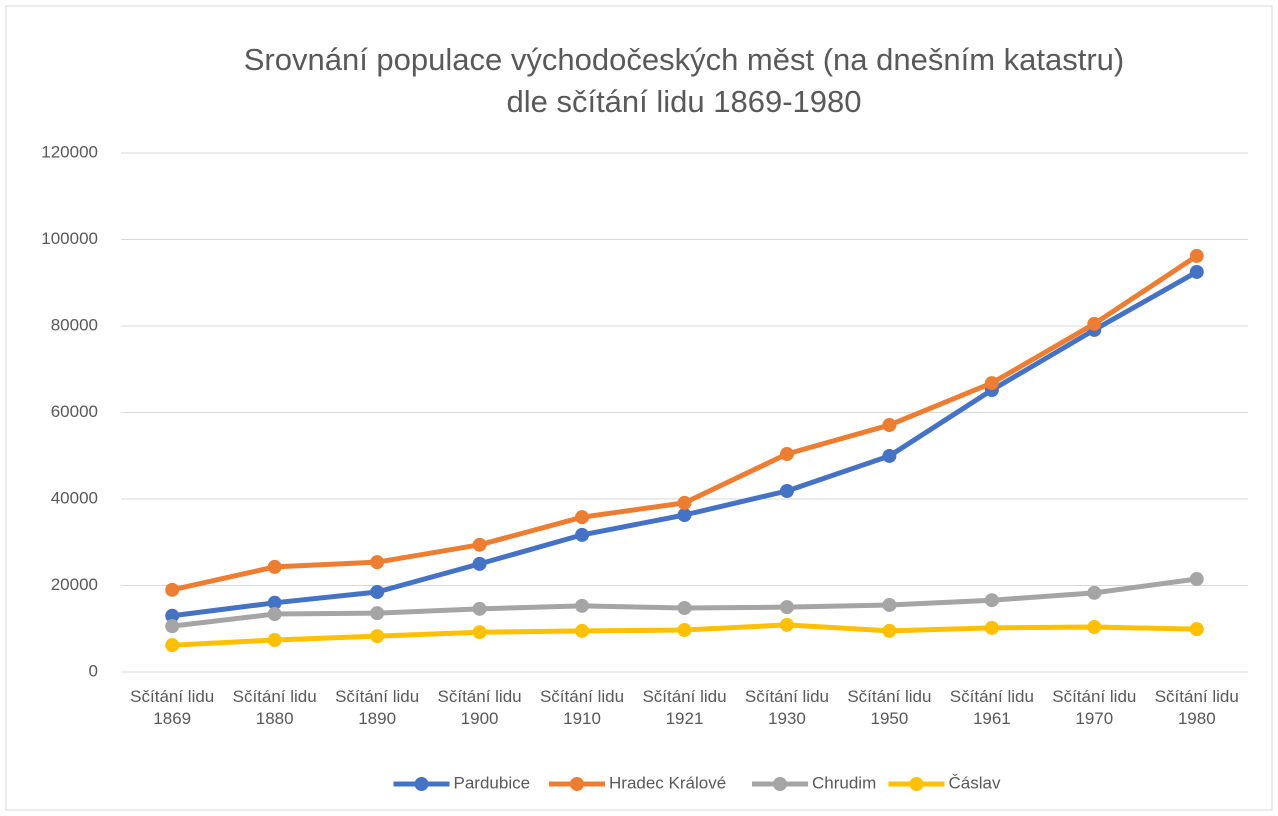 The height and width of the screenshot is (816, 1278). Describe the element at coordinates (274, 707) in the screenshot. I see `x-tick-label: Sčítání lidu 1880` at that location.